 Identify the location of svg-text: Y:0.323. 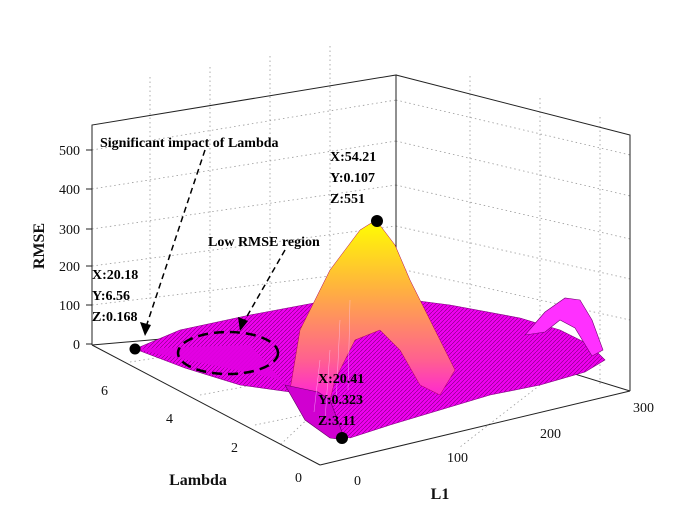
(340, 400).